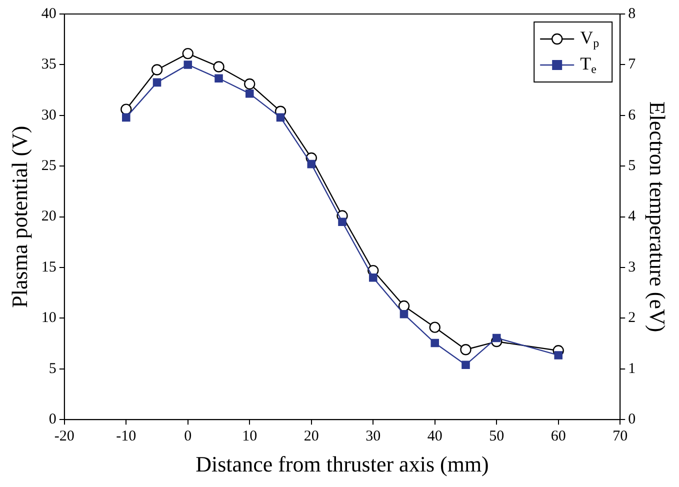 The width and height of the screenshot is (679, 487). I want to click on y2-tick-label: 4, so click(632, 216).